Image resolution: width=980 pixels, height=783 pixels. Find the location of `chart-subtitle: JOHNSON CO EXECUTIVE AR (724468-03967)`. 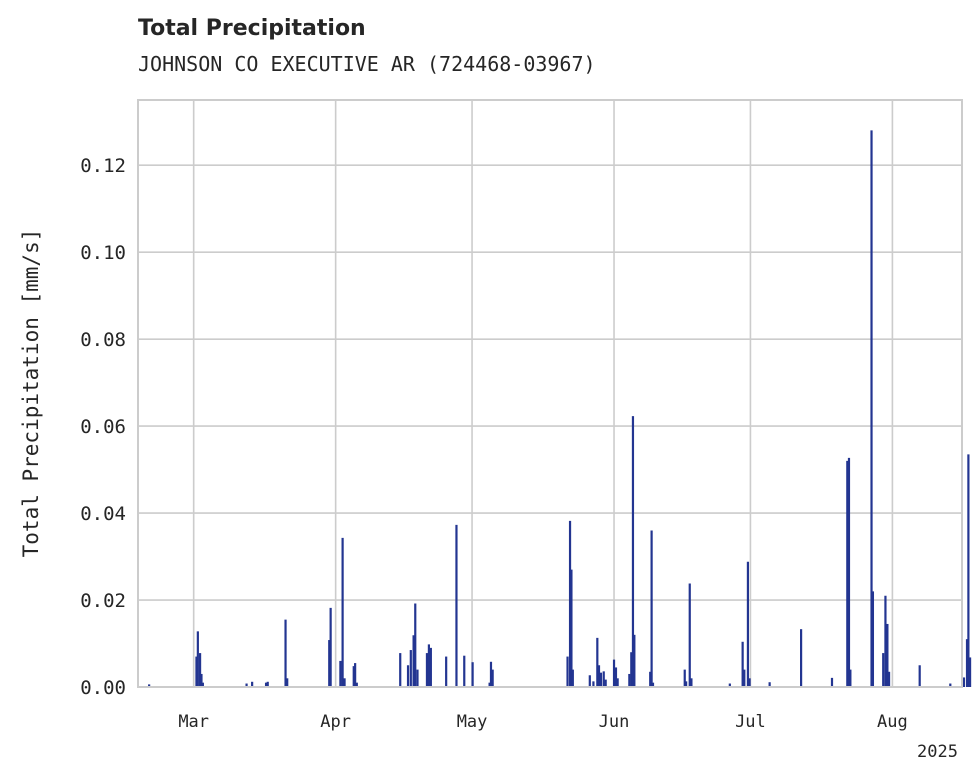

chart-subtitle: JOHNSON CO EXECUTIVE AR (724468-03967) is located at coordinates (367, 64).